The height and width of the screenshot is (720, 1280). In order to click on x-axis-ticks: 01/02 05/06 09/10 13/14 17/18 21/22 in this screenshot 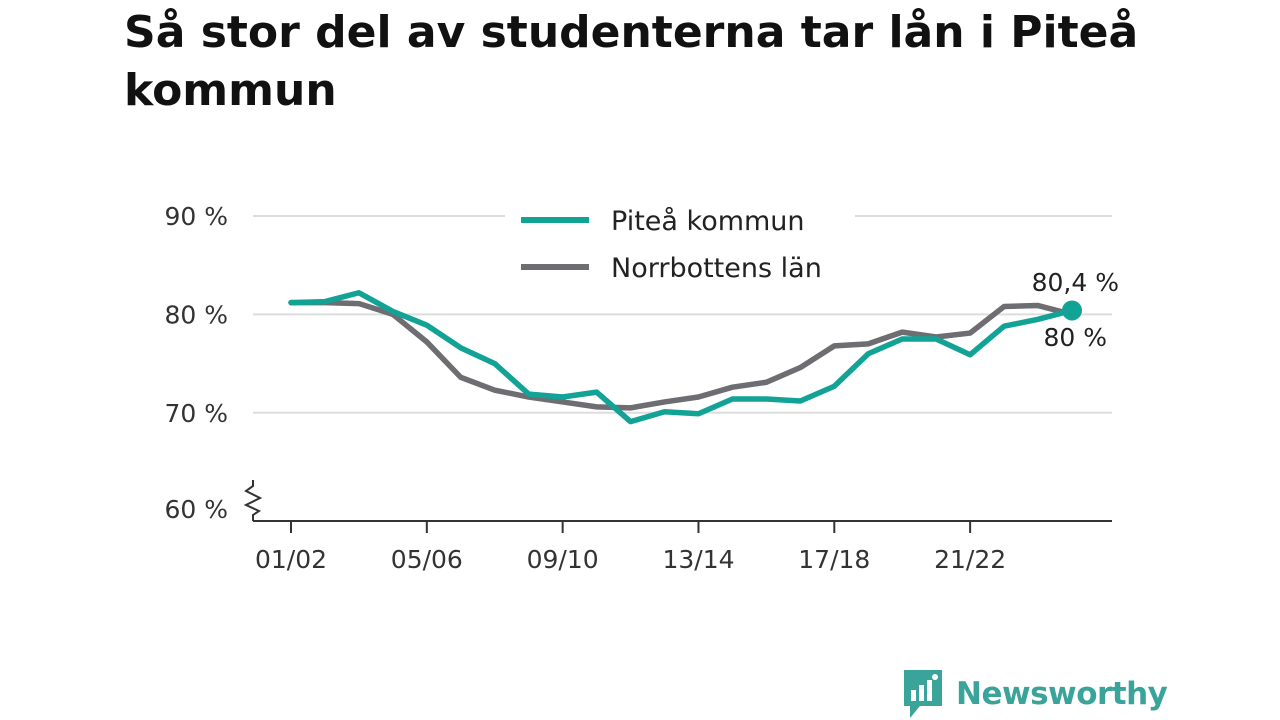, I will do `click(630, 547)`.